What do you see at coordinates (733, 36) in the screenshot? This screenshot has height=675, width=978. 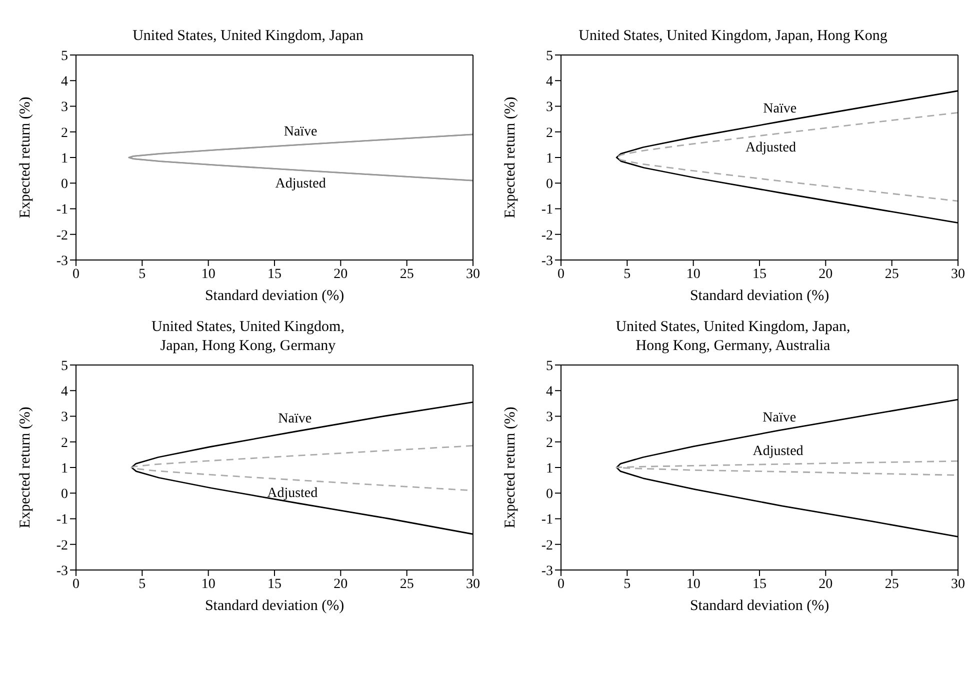 I see `chart-title: United States, United Kingdom, Japan, Hong Kong` at bounding box center [733, 36].